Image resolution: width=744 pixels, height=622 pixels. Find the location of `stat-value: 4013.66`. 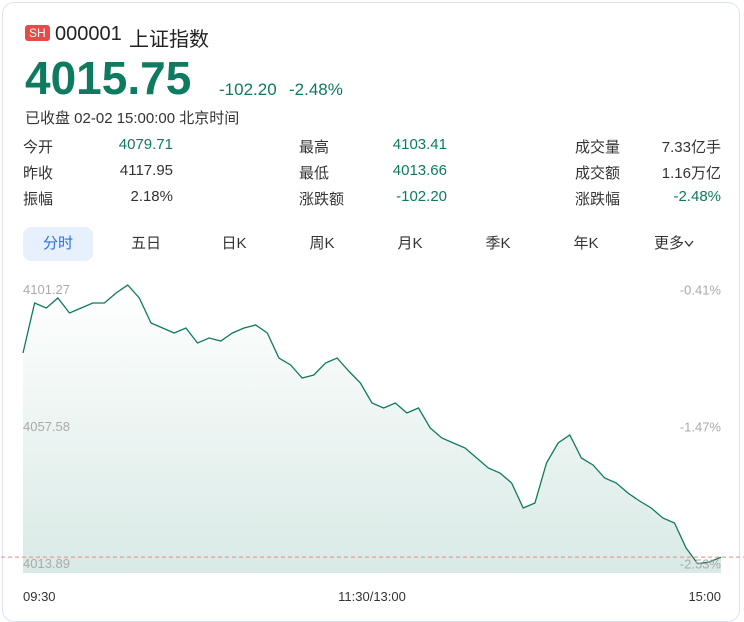

stat-value: 4013.66 is located at coordinates (419, 170).